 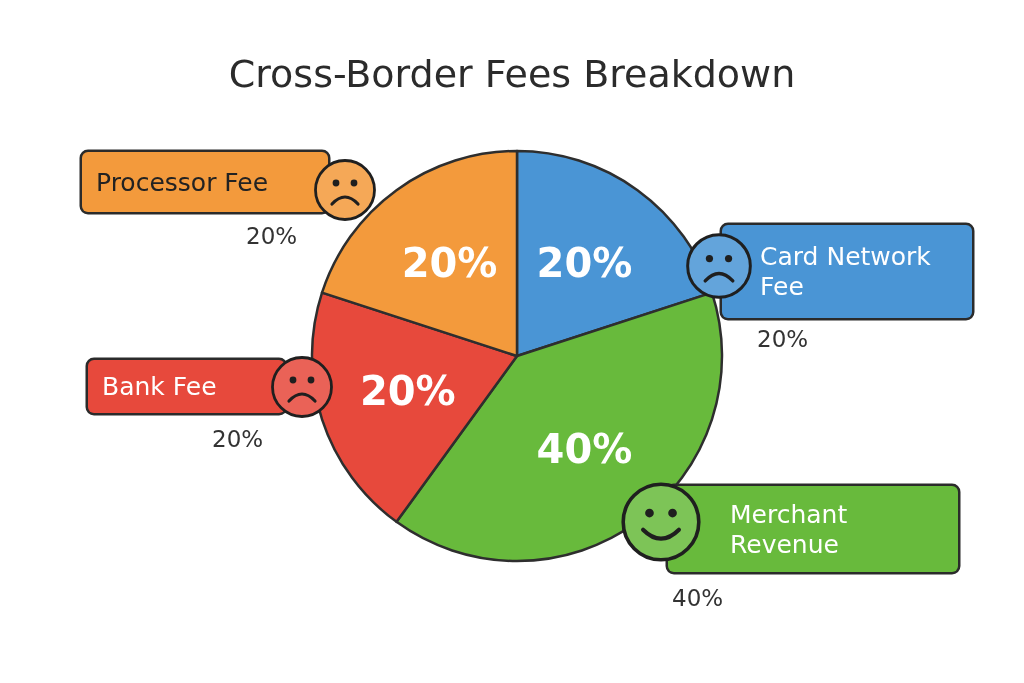 What do you see at coordinates (584, 448) in the screenshot?
I see `data-label: 40%` at bounding box center [584, 448].